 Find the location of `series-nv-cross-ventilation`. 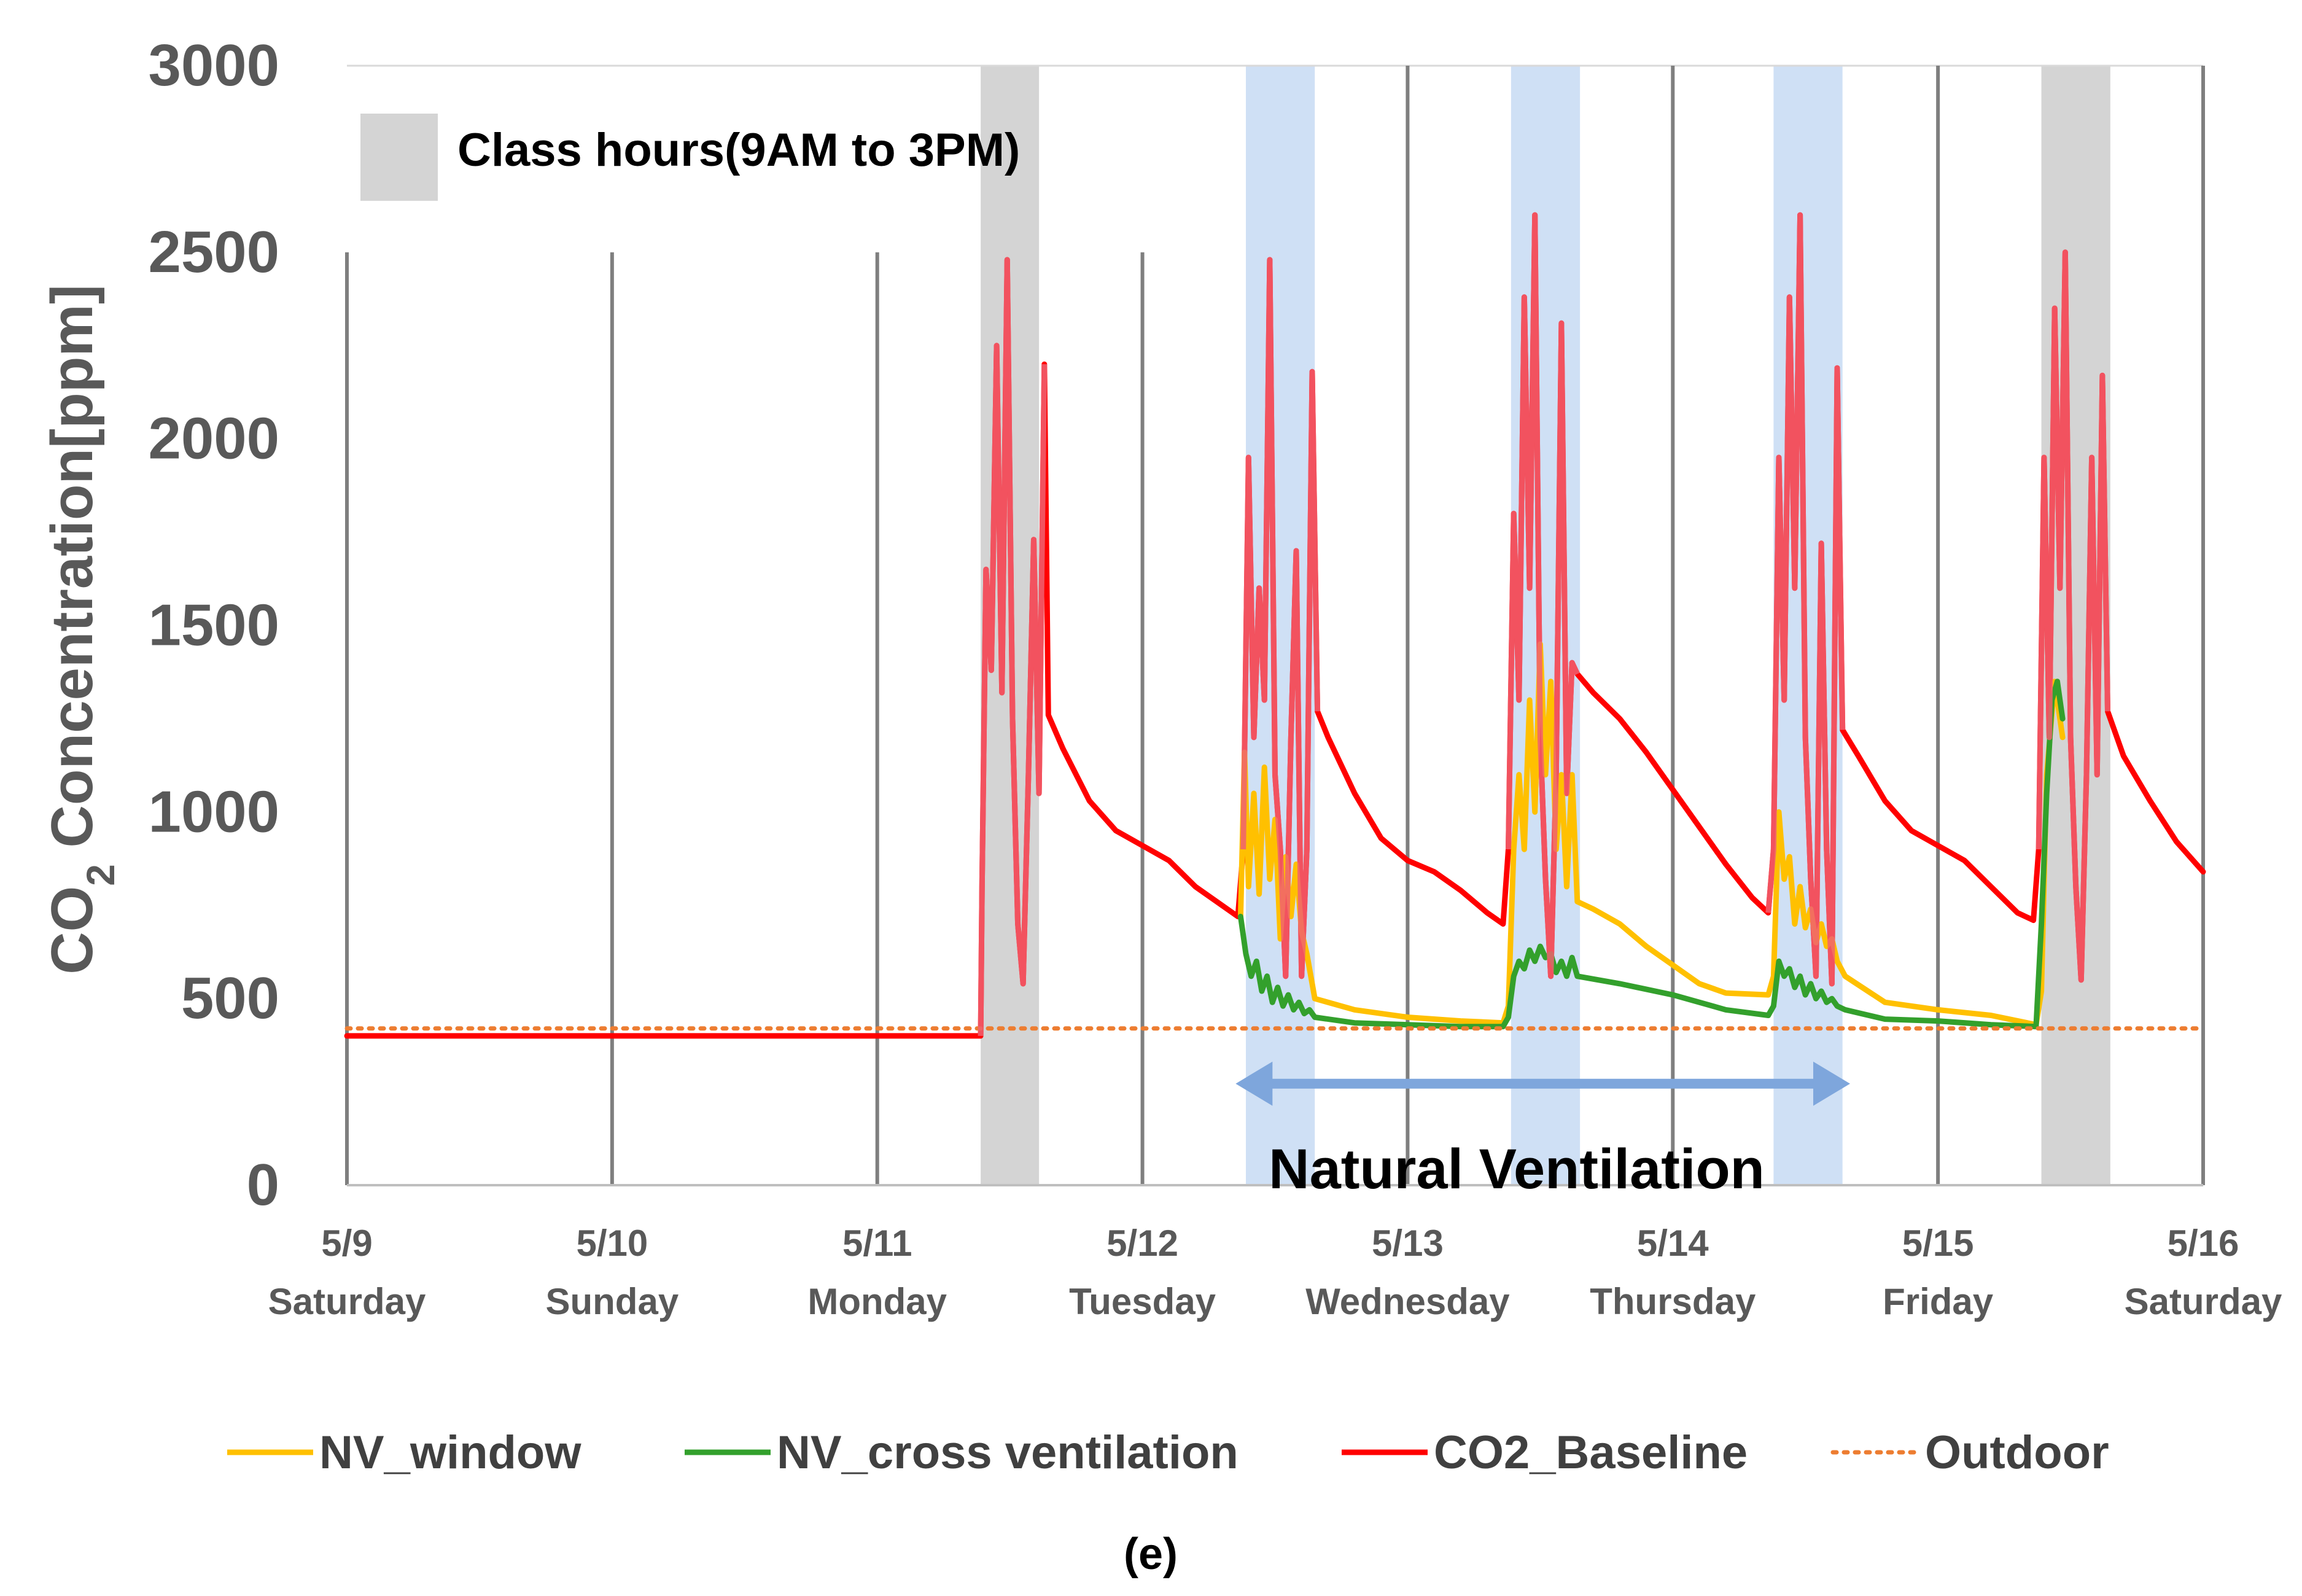

series-nv-cross-ventilation is located at coordinates (1651, 854).